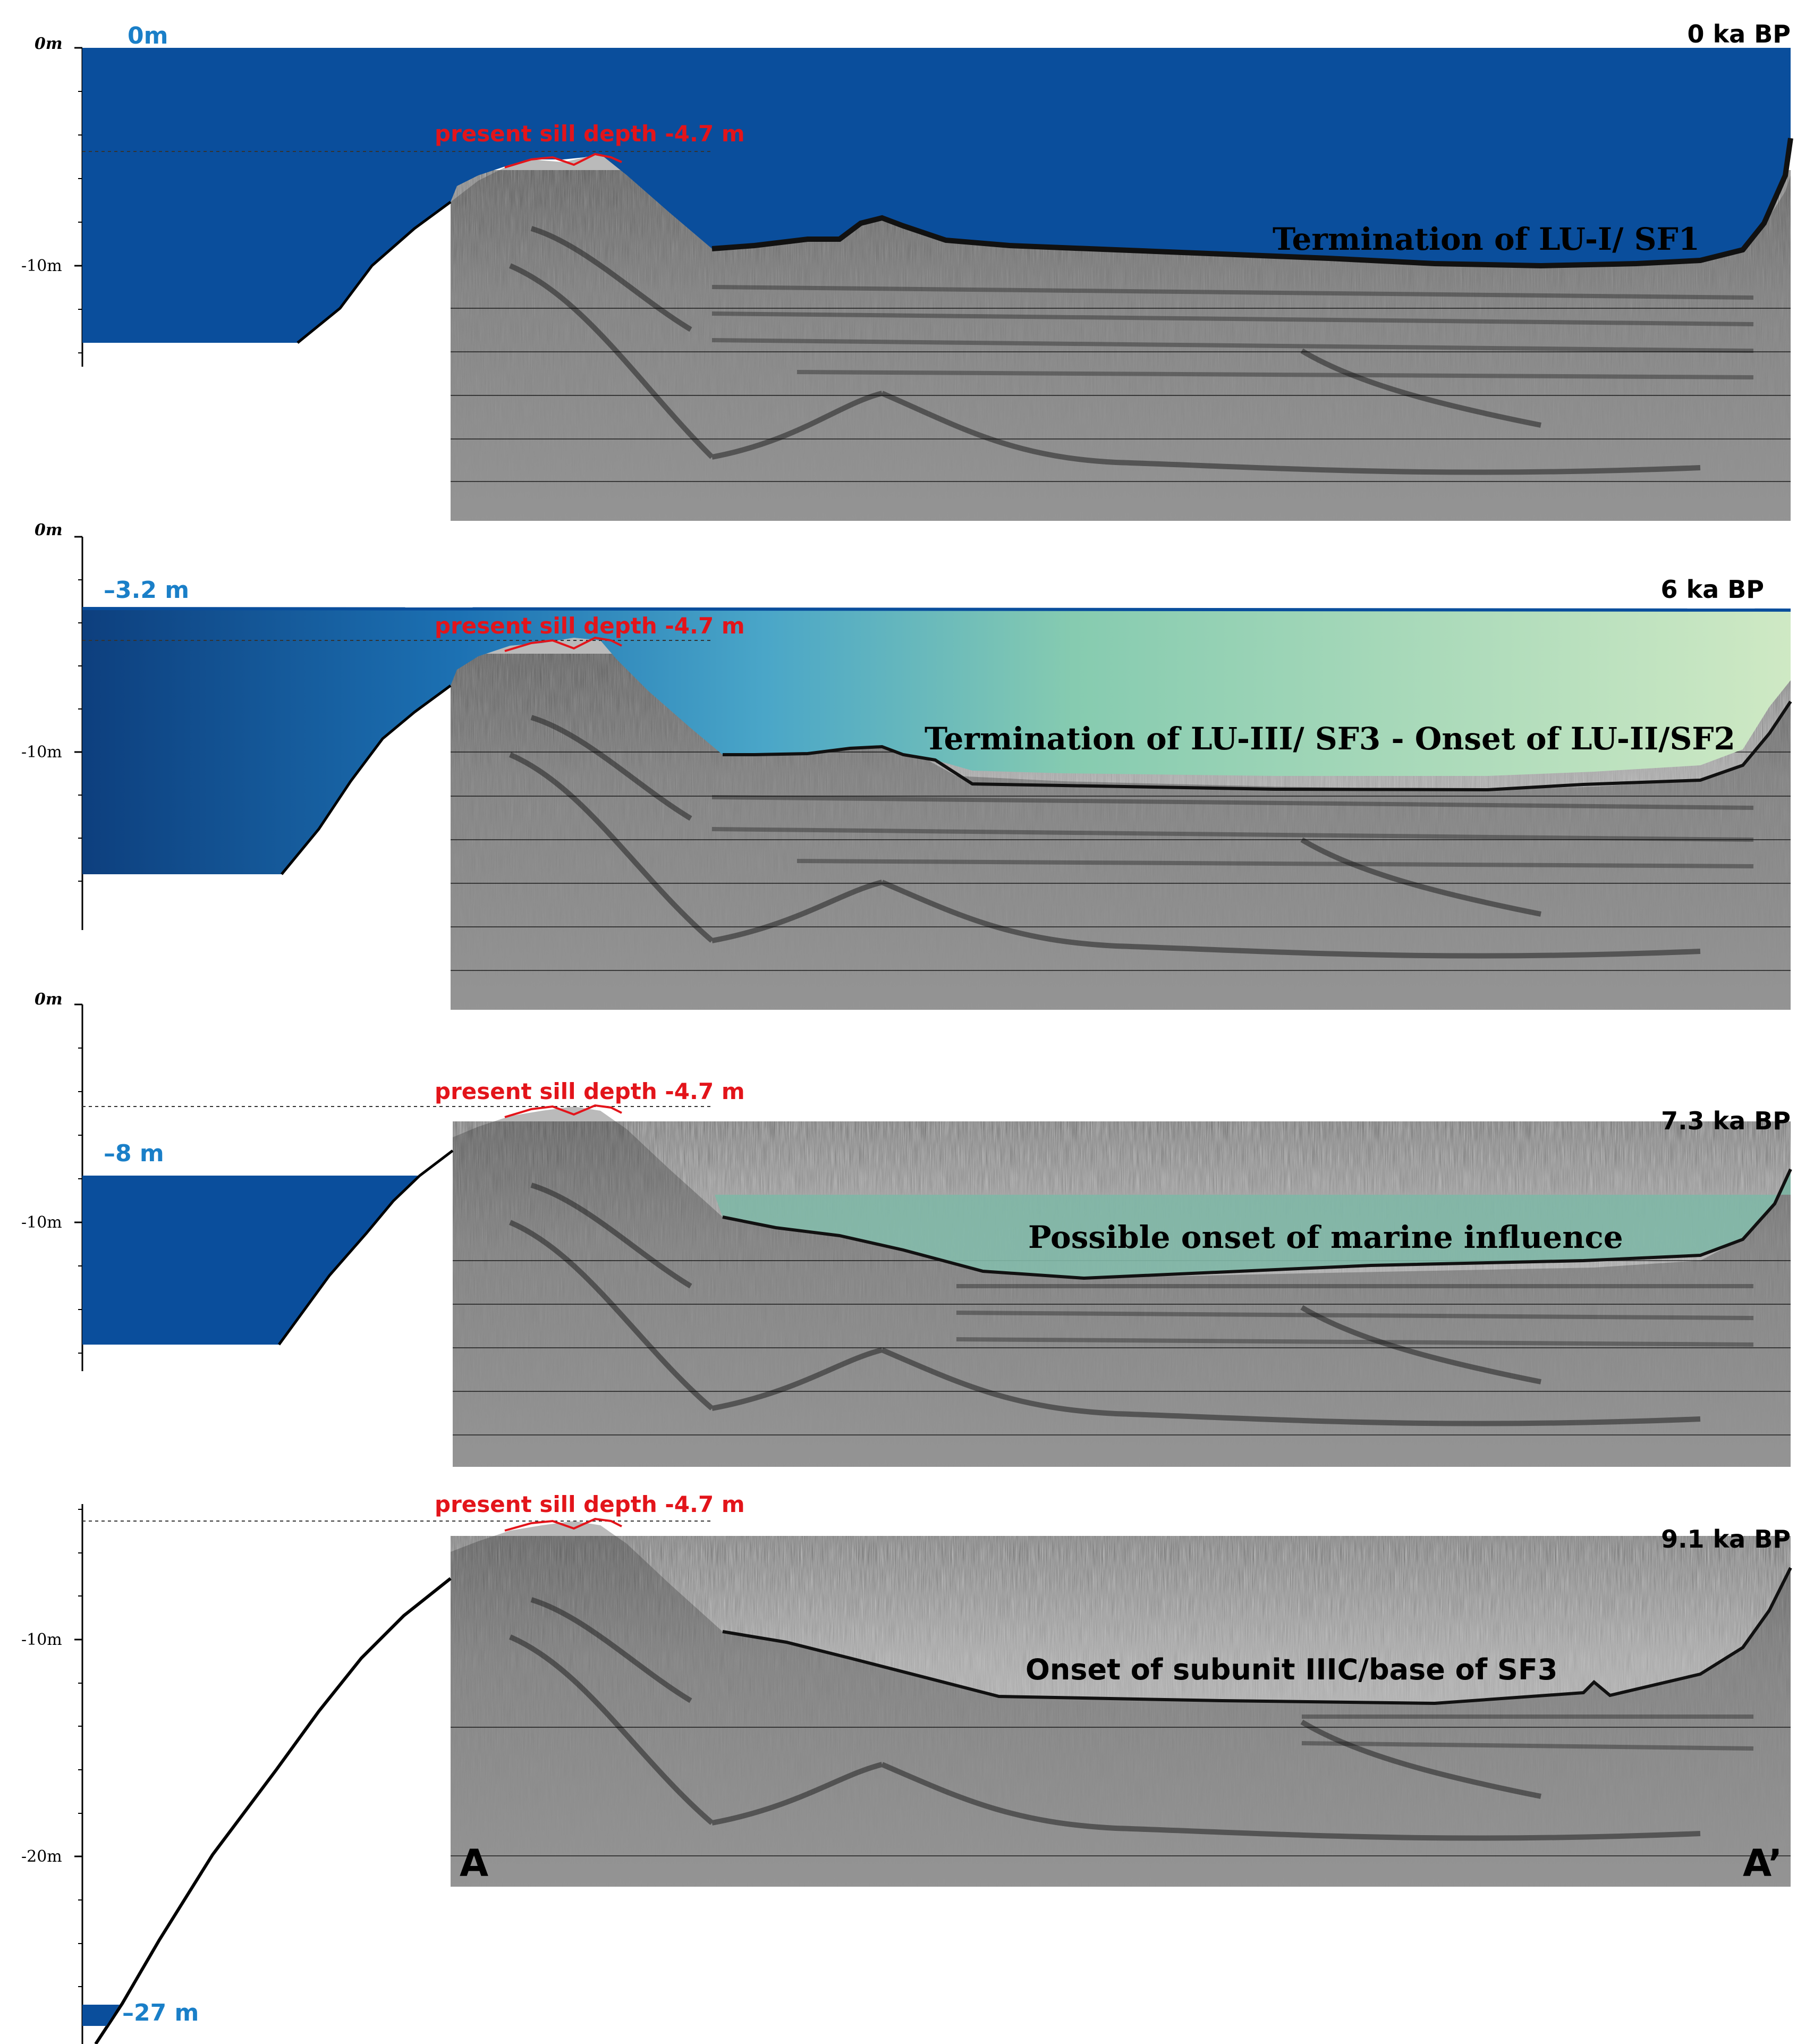 Image resolution: width=1814 pixels, height=2044 pixels. What do you see at coordinates (937, 609) in the screenshot?
I see `sea-surface-line` at bounding box center [937, 609].